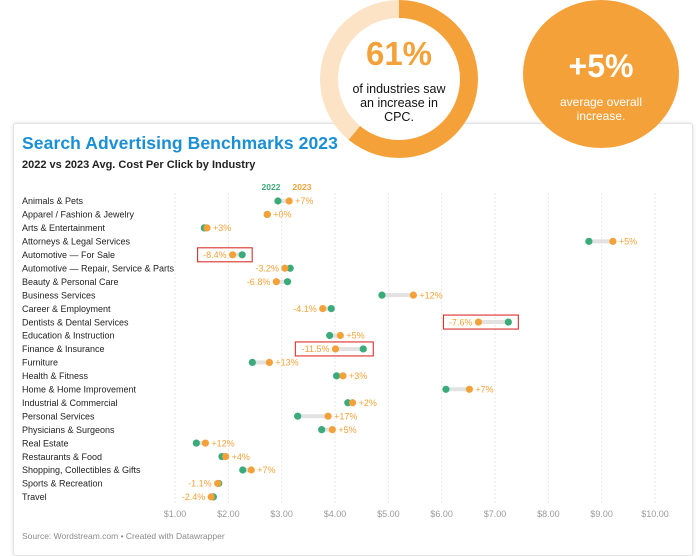 The image size is (700, 556). What do you see at coordinates (399, 103) in the screenshot?
I see `stat-ring-text: of industries saw an increase in CPC.` at bounding box center [399, 103].